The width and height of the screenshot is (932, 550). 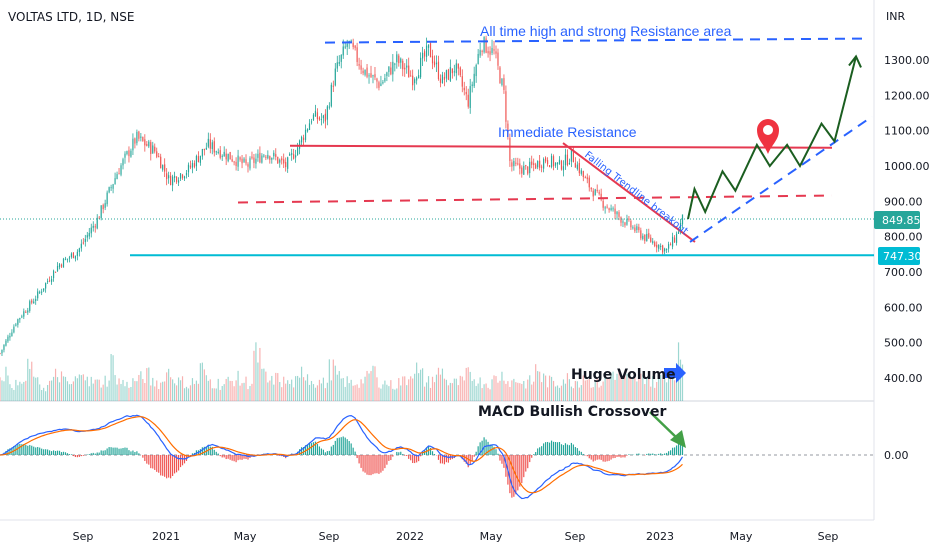 What do you see at coordinates (437, 457) in the screenshot?
I see `macd-panel` at bounding box center [437, 457].